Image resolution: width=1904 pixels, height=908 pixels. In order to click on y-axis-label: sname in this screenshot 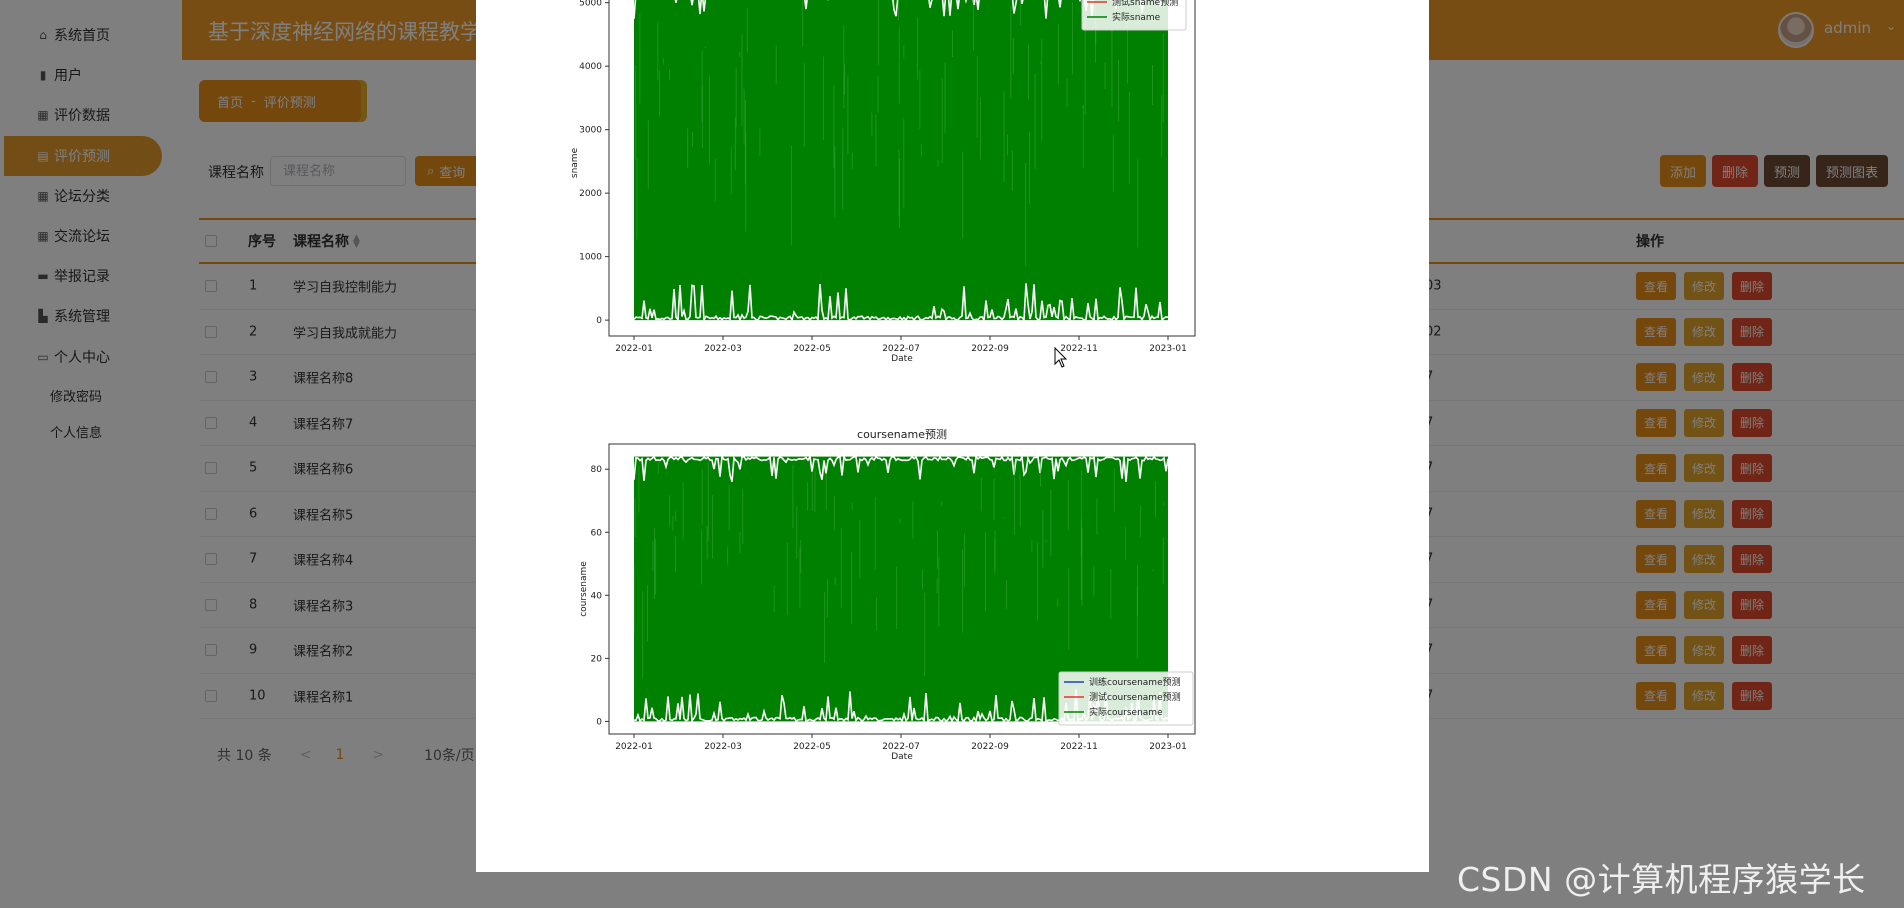, I will do `click(575, 162)`.